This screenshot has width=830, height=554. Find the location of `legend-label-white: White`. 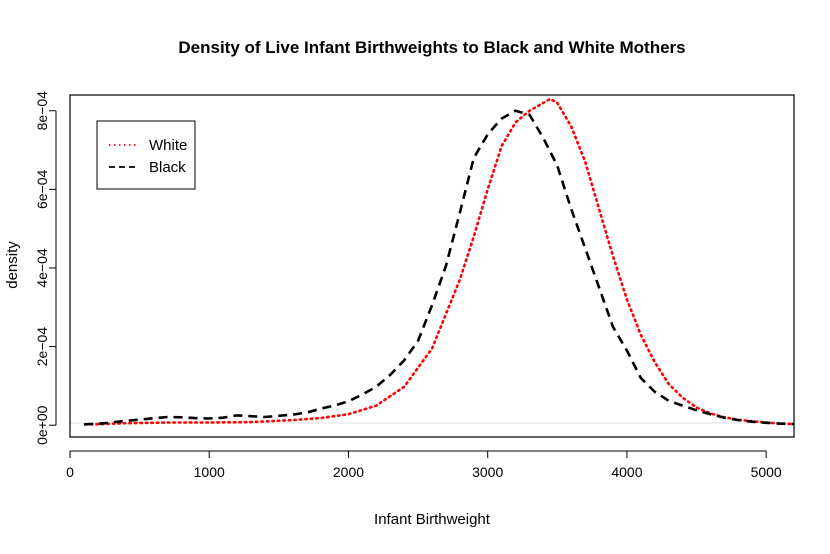

legend-label-white: White is located at coordinates (168, 145).